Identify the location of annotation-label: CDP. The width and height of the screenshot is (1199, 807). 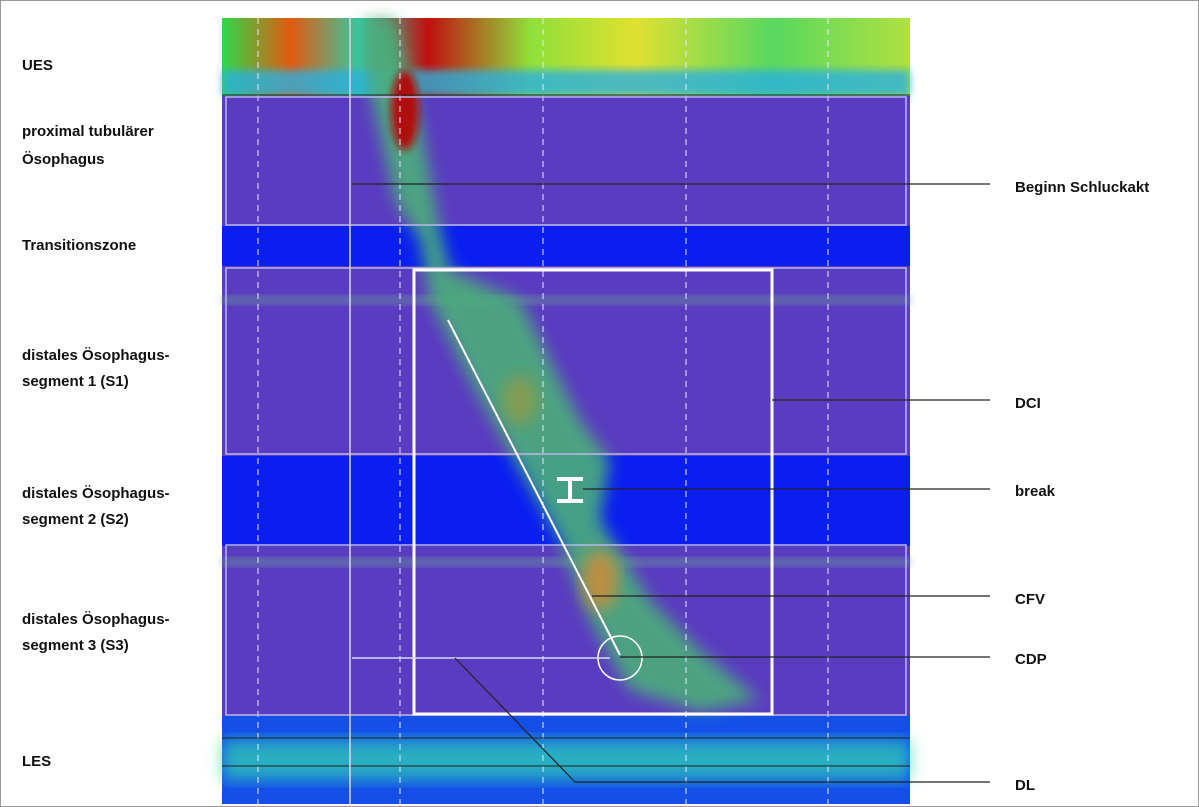
(1031, 659).